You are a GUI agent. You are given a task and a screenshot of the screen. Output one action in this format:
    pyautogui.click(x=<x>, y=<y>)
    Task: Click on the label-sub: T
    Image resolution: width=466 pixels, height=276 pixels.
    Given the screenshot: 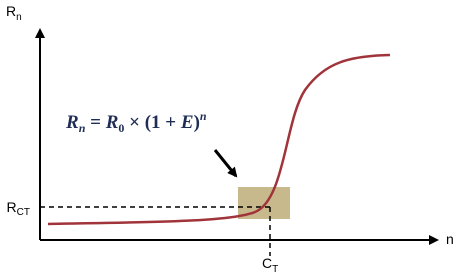 What is the action you would take?
    pyautogui.click(x=275, y=269)
    